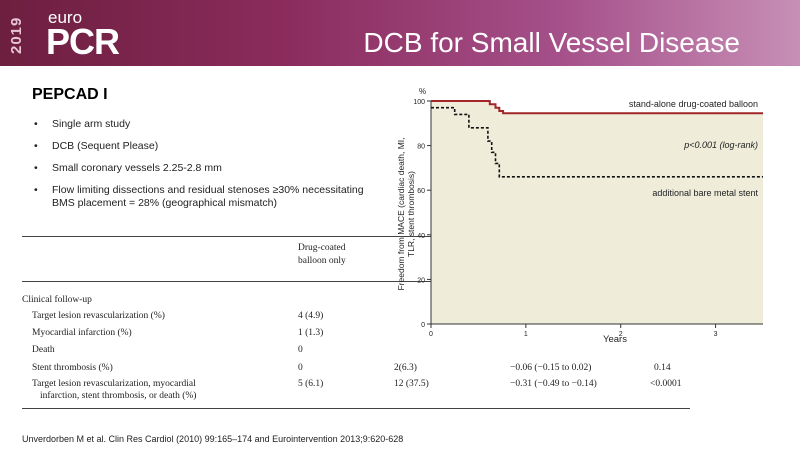 This screenshot has height=450, width=800. What do you see at coordinates (311, 384) in the screenshot?
I see `row-dcb-value: 5 (6.1)` at bounding box center [311, 384].